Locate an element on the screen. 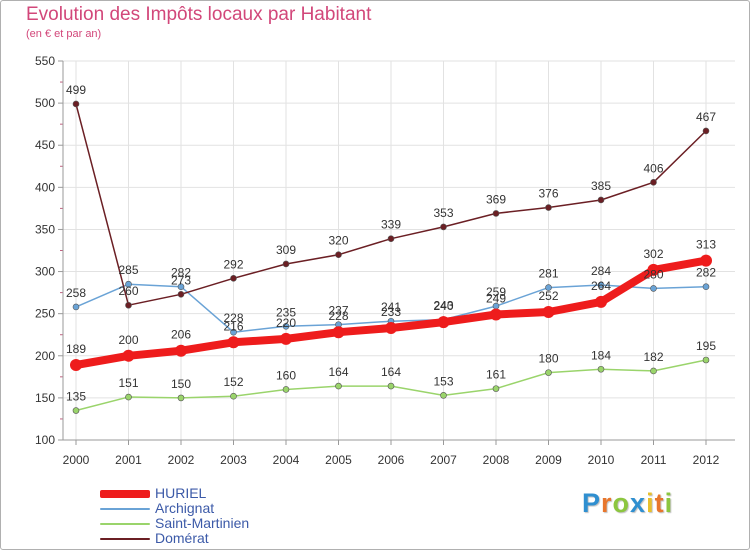  data-label-dom-rat: 309 is located at coordinates (286, 250).